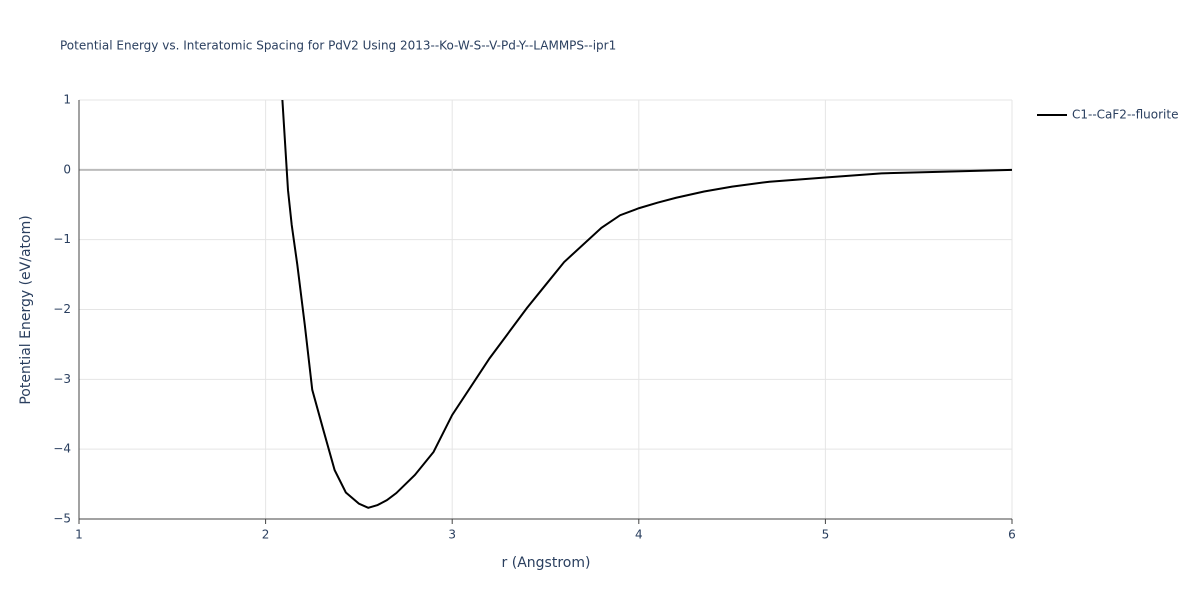  I want to click on x-tick-label: 2, so click(266, 535).